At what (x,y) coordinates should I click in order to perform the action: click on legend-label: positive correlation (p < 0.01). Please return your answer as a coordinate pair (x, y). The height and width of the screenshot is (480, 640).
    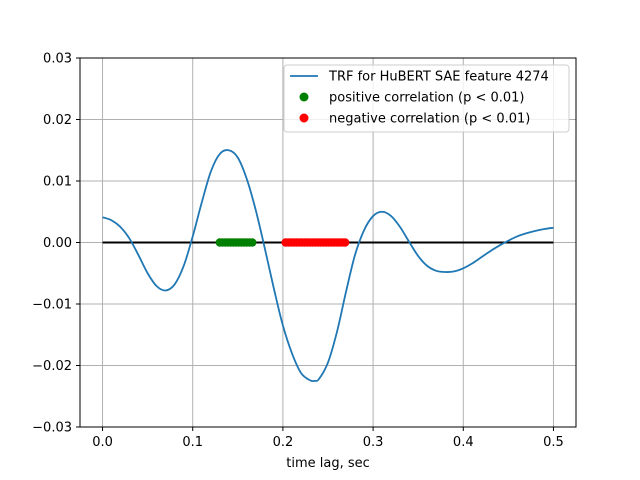
    Looking at the image, I should click on (427, 98).